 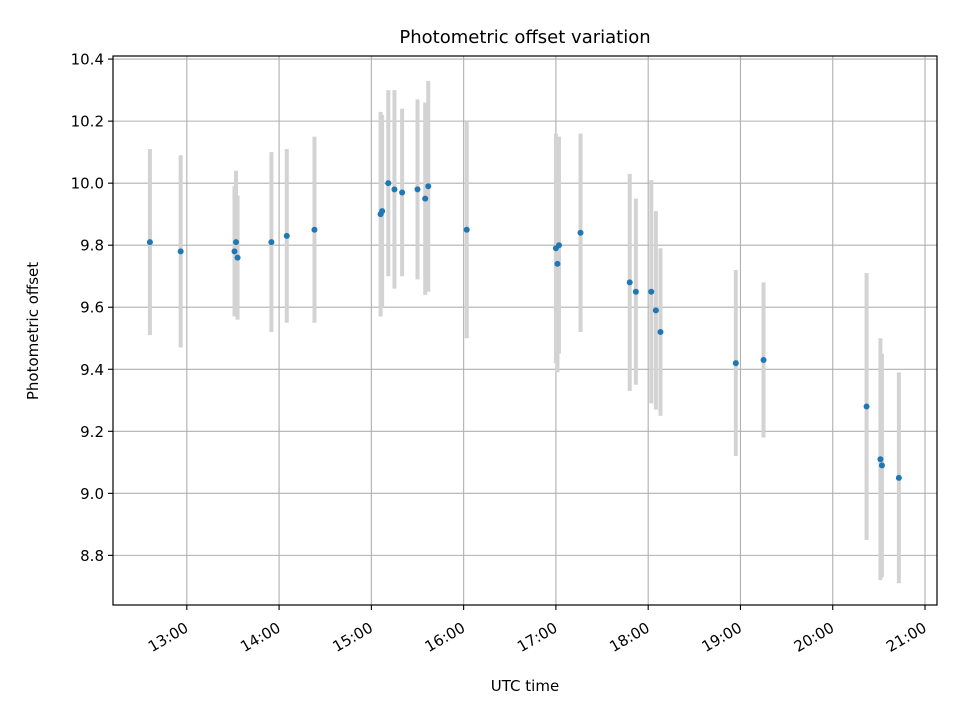 What do you see at coordinates (87, 122) in the screenshot?
I see `y-tick-label: 10.2` at bounding box center [87, 122].